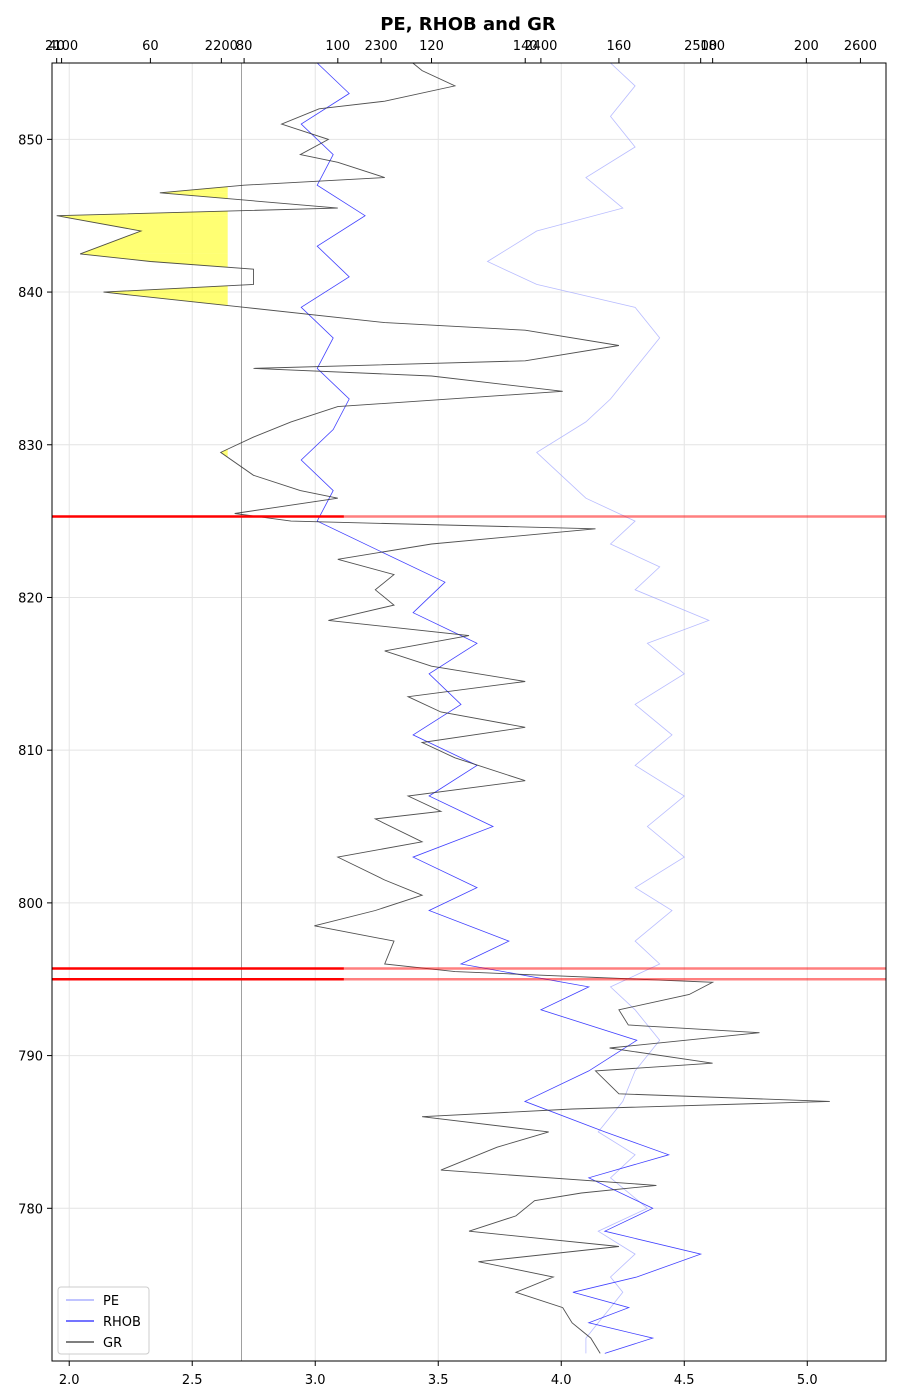  What do you see at coordinates (69, 1380) in the screenshot?
I see `x-tick-label-bottom: 2.0` at bounding box center [69, 1380].